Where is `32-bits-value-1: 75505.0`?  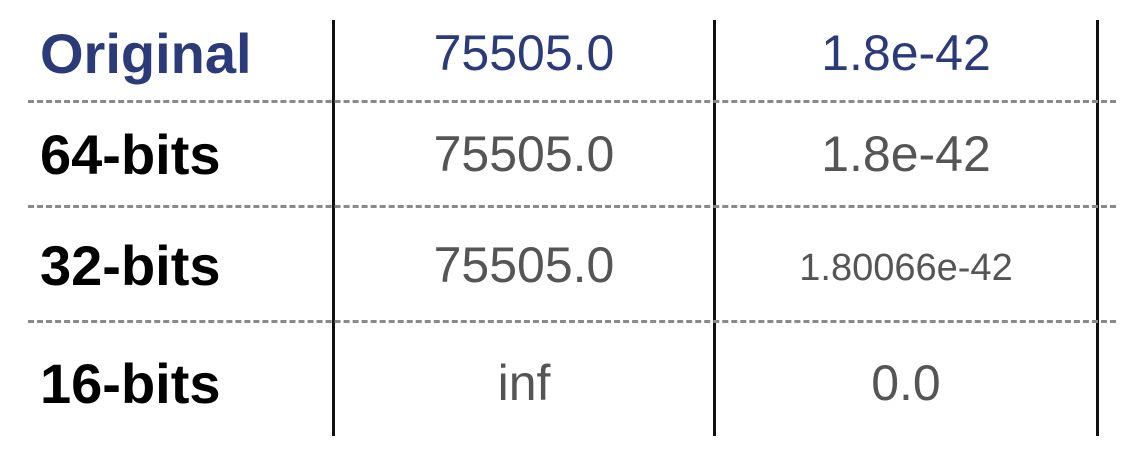
32-bits-value-1: 75505.0 is located at coordinates (524, 265).